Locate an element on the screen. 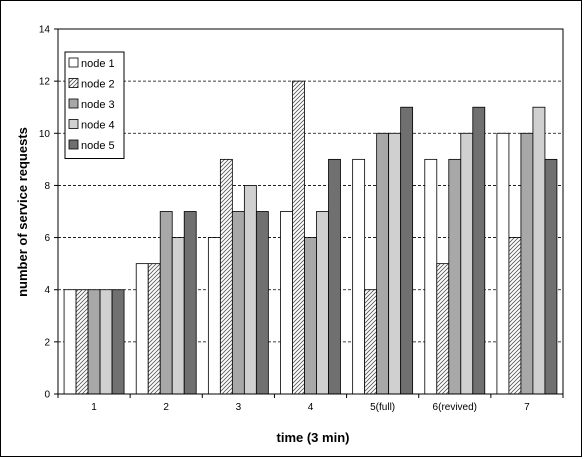 This screenshot has height=459, width=584. legend-label: node 3 is located at coordinates (98, 105).